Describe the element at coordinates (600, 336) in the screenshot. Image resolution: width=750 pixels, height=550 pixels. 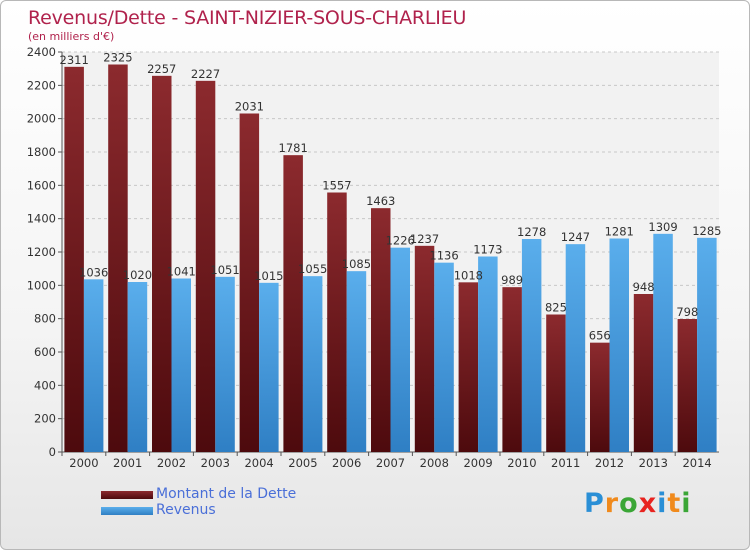
I see `data-label-dette: 656` at that location.